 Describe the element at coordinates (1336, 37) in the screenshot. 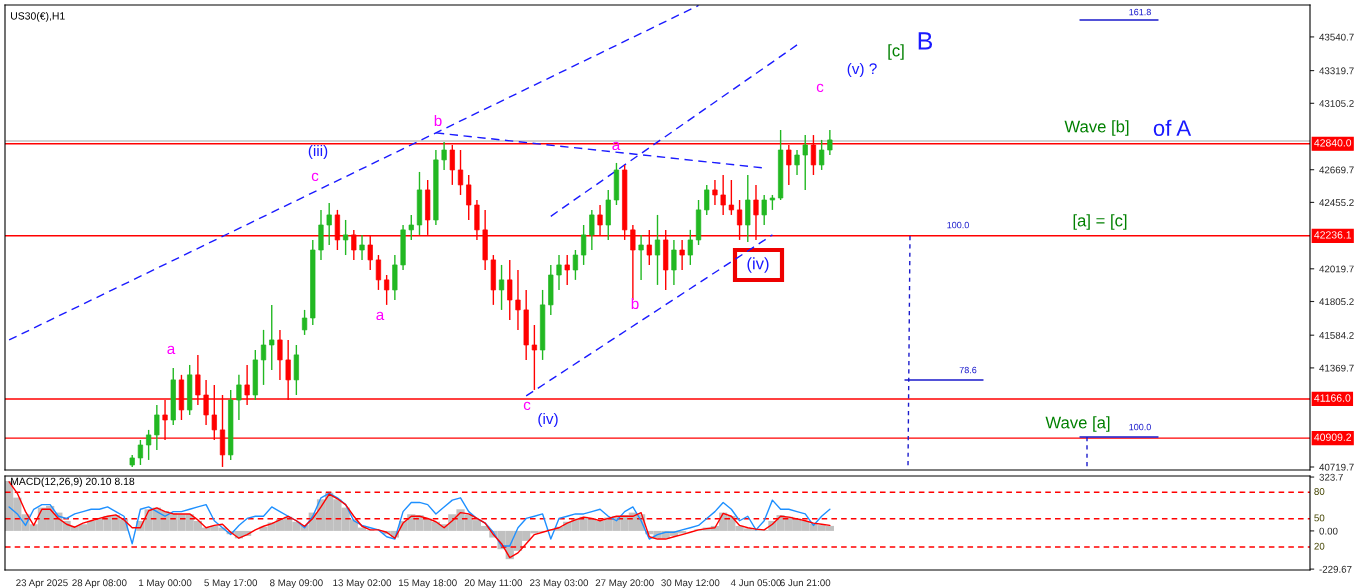

I see `y-tick-label: 43540.7` at that location.